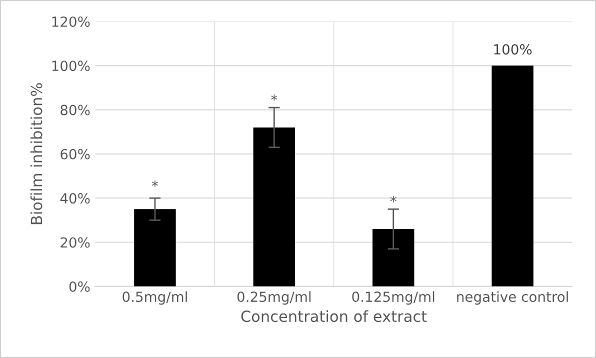  Describe the element at coordinates (274, 298) in the screenshot. I see `x-tick-label: 0.25mg/ml` at that location.